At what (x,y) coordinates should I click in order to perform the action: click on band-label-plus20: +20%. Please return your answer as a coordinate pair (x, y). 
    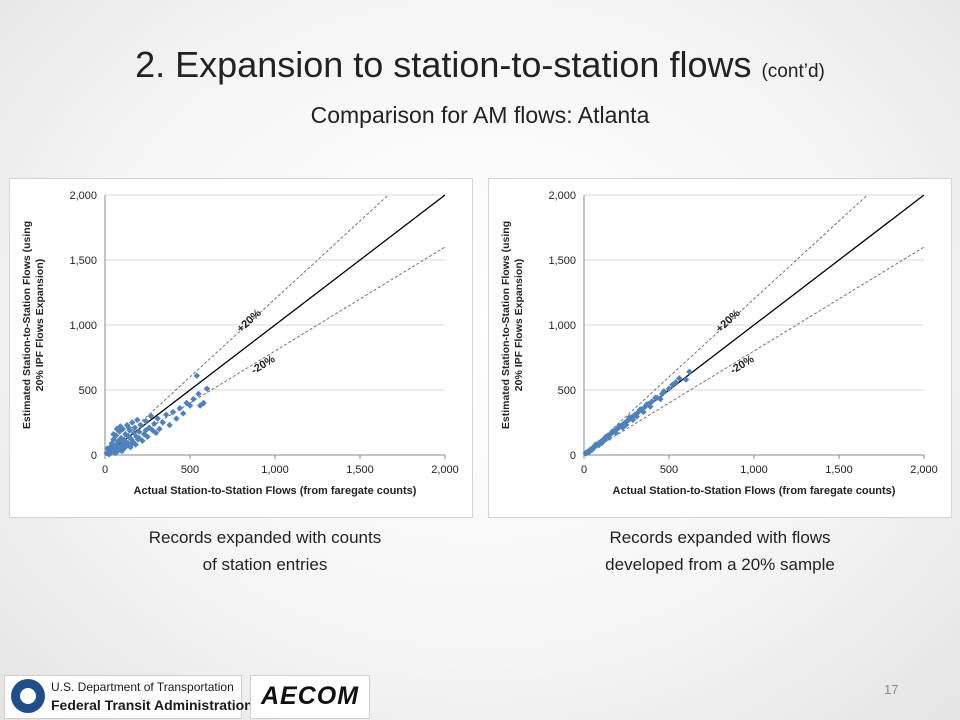
    Looking at the image, I should click on (728, 321).